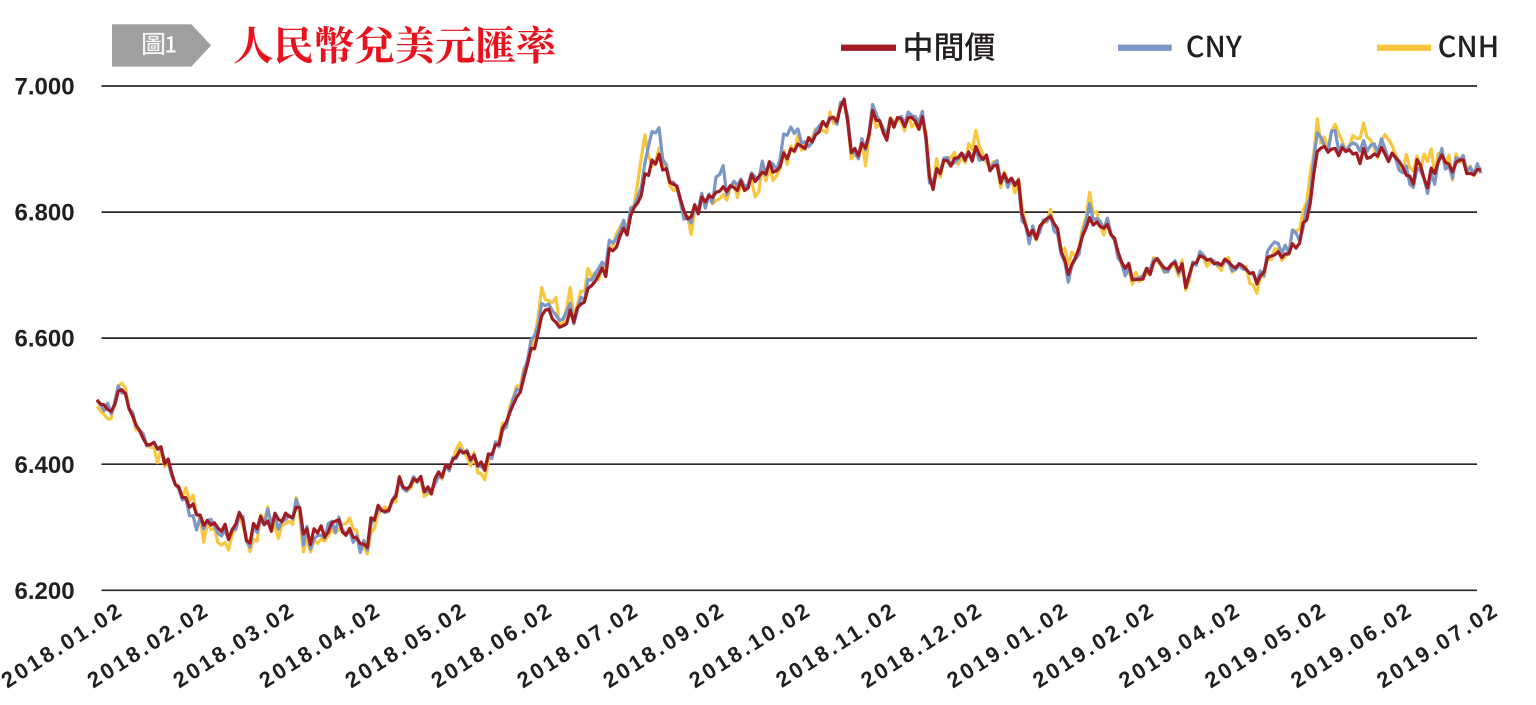 The image size is (1536, 705). I want to click on svg-text: 6.600, so click(45, 339).